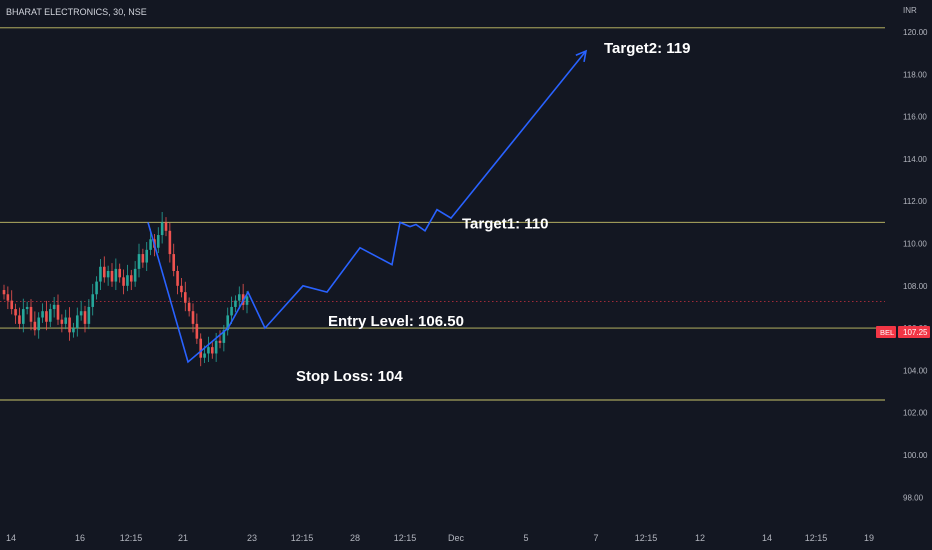 The height and width of the screenshot is (550, 932). What do you see at coordinates (355, 538) in the screenshot?
I see `x-tick-label: 28` at bounding box center [355, 538].